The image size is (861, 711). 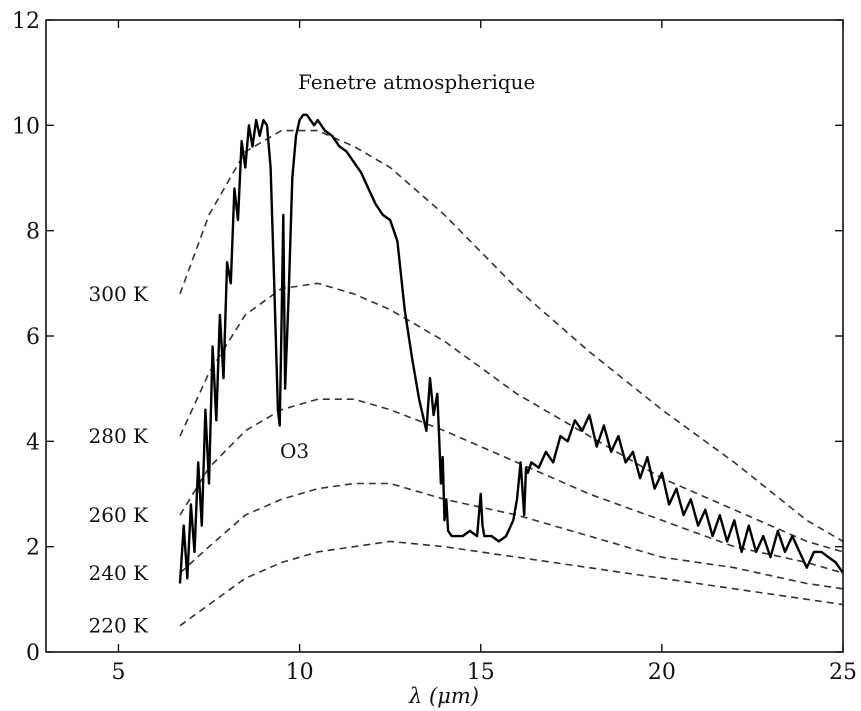 What do you see at coordinates (33, 548) in the screenshot?
I see `y-tick-label-2: 2` at bounding box center [33, 548].